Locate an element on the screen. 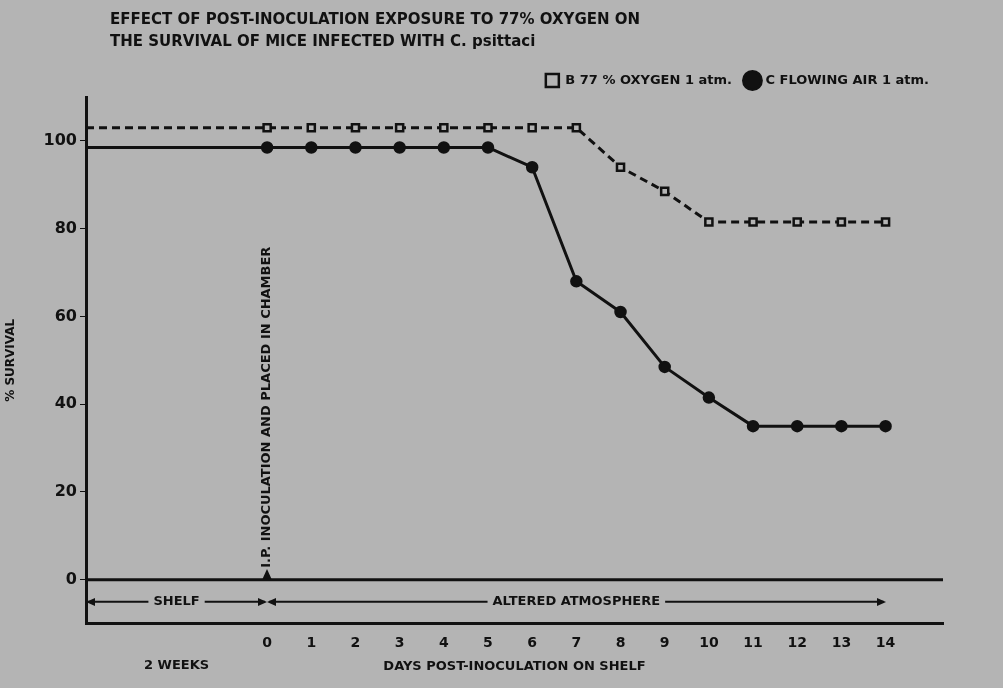  annotation: ALTERED ATMOSPHERE is located at coordinates (576, 601).